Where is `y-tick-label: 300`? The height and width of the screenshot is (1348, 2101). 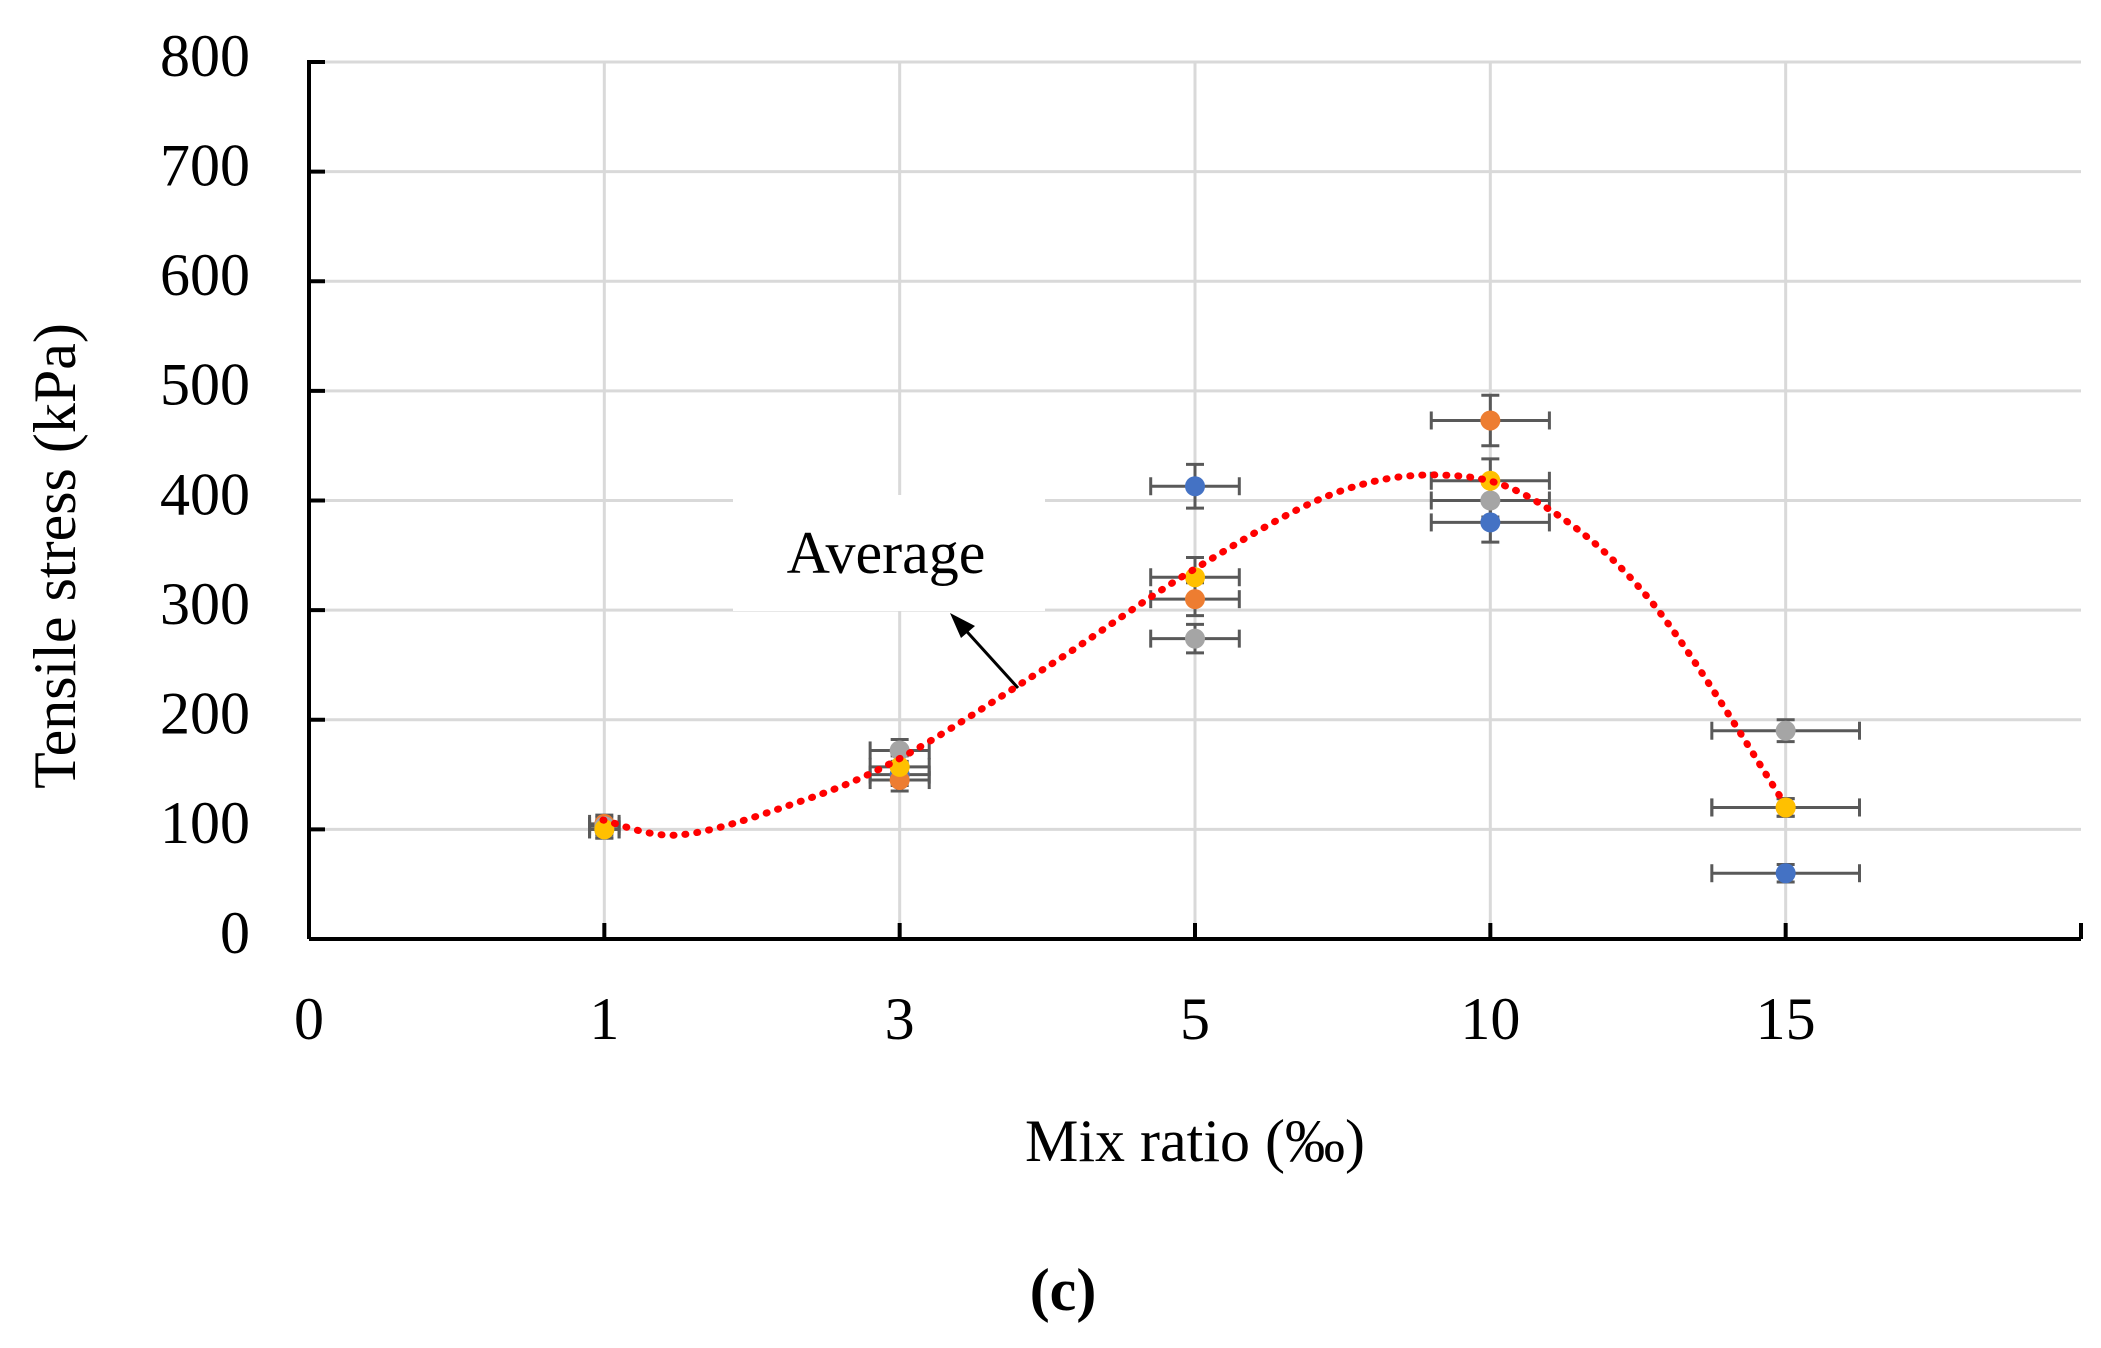 y-tick-label: 300 is located at coordinates (205, 604).